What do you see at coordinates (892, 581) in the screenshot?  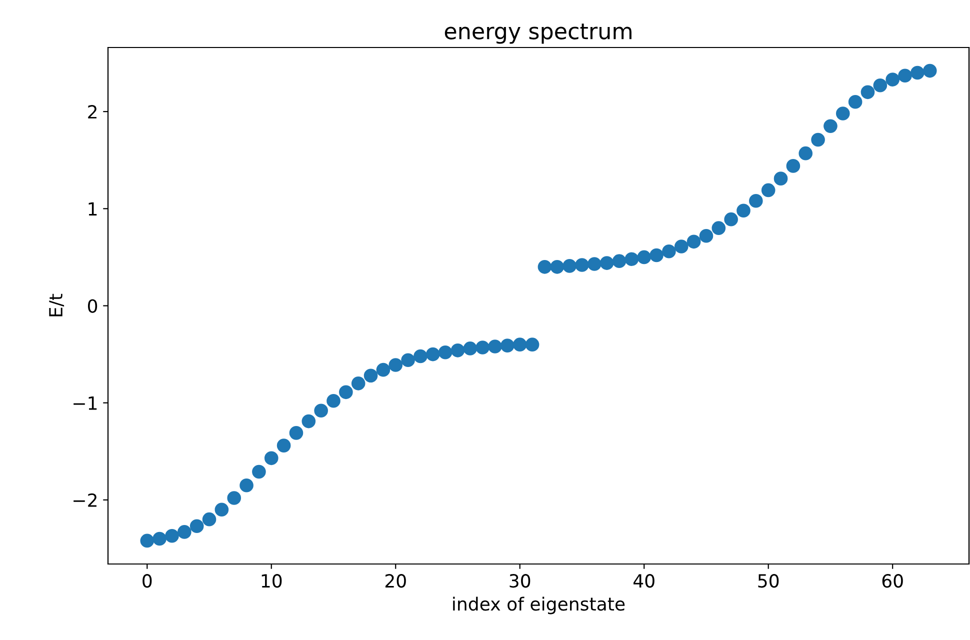 I see `x-tick-label: 60` at bounding box center [892, 581].